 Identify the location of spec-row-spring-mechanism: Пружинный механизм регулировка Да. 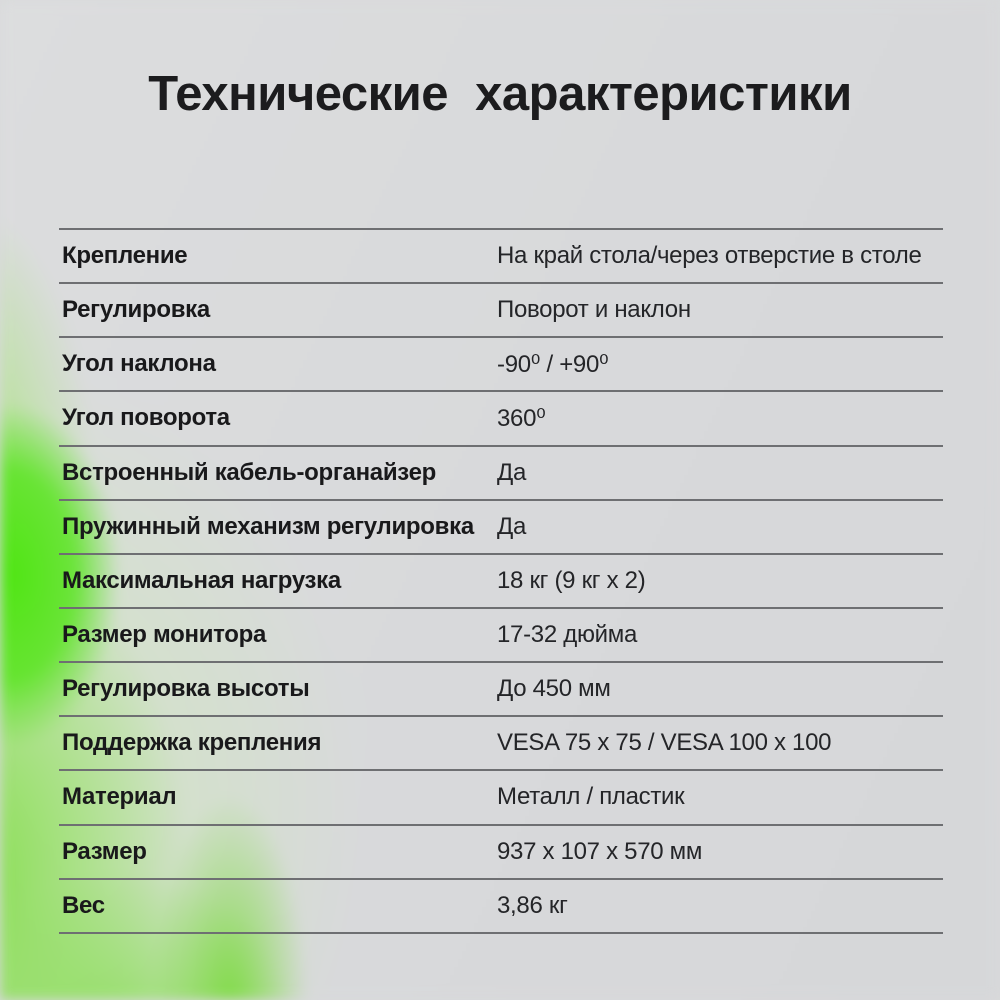
(501, 525).